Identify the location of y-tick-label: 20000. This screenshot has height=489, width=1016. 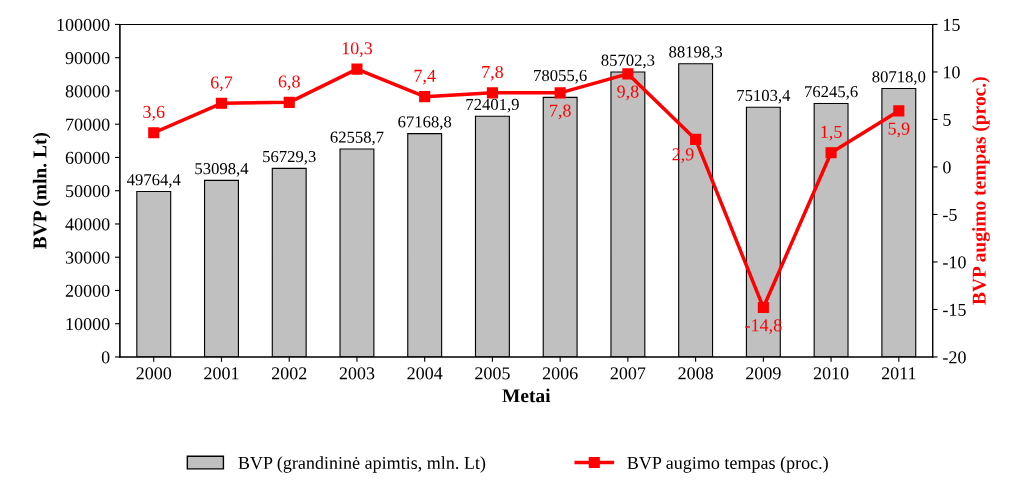
(87, 290).